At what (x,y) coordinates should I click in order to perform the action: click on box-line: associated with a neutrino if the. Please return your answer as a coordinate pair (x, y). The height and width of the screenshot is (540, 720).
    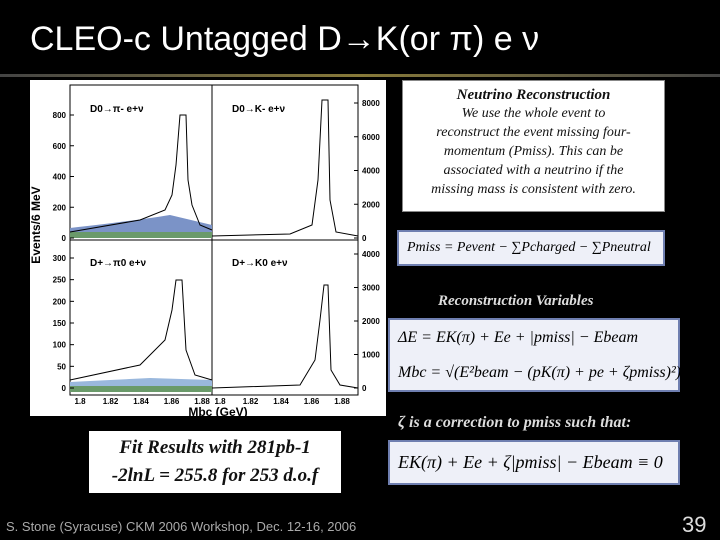
    Looking at the image, I should click on (533, 170).